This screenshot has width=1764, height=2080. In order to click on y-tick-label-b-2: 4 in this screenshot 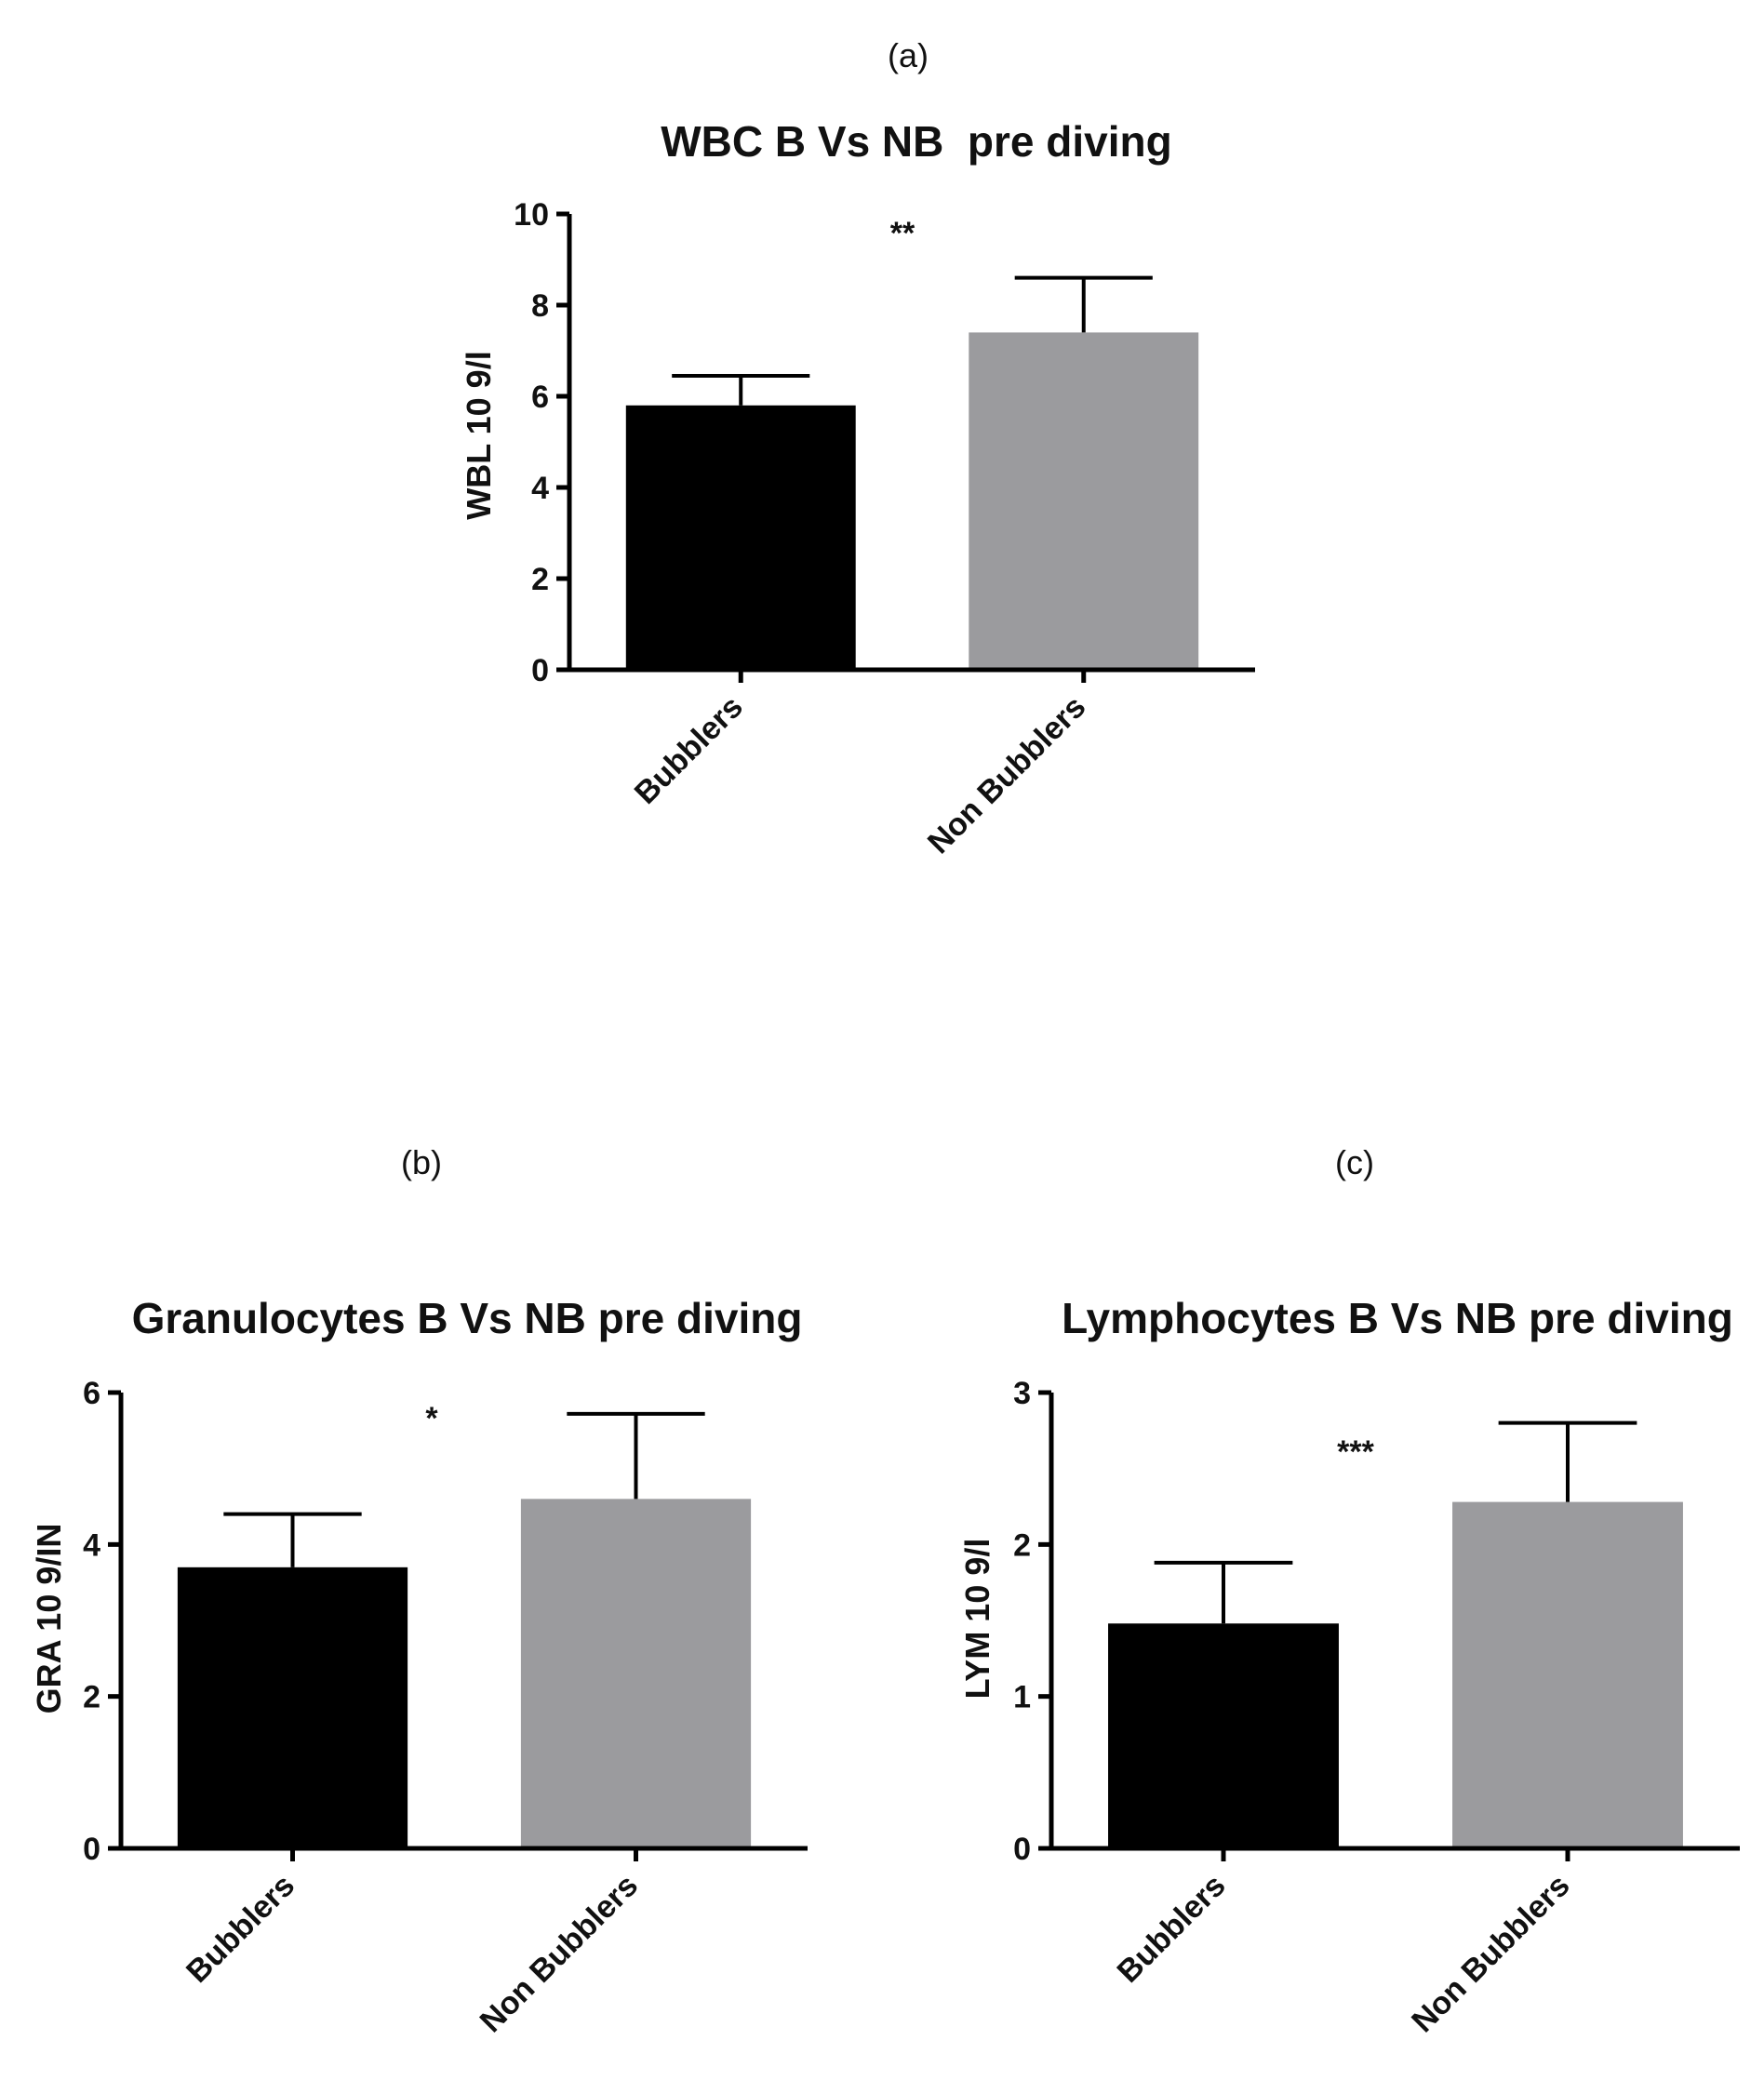, I will do `click(91, 1545)`.